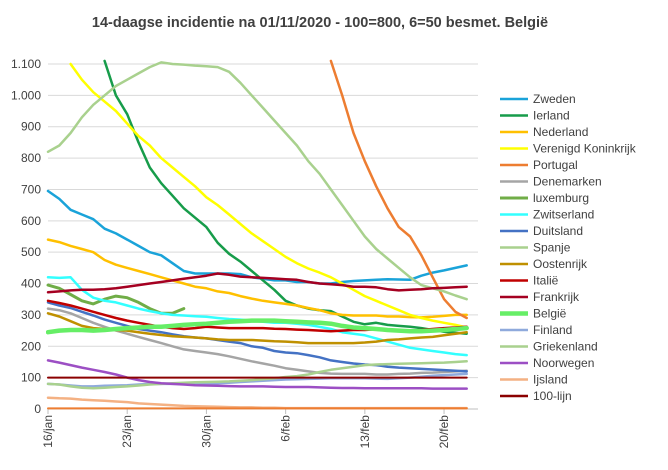  I want to click on legend-label: Portugal, so click(555, 165).